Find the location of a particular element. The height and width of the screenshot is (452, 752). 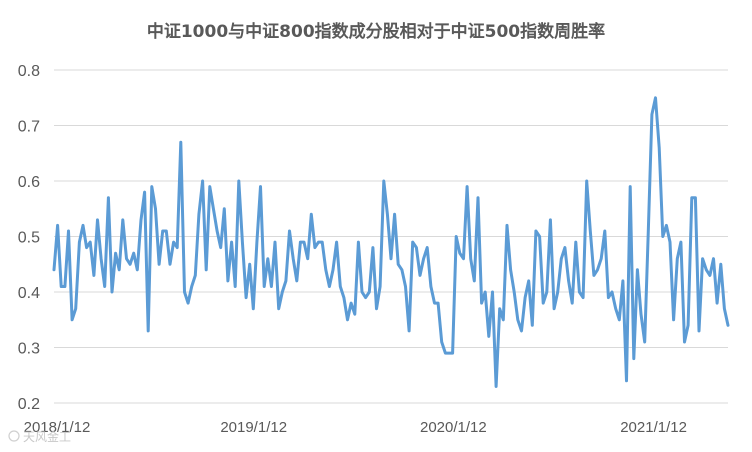

y-tick-label: 0.7 is located at coordinates (29, 127).